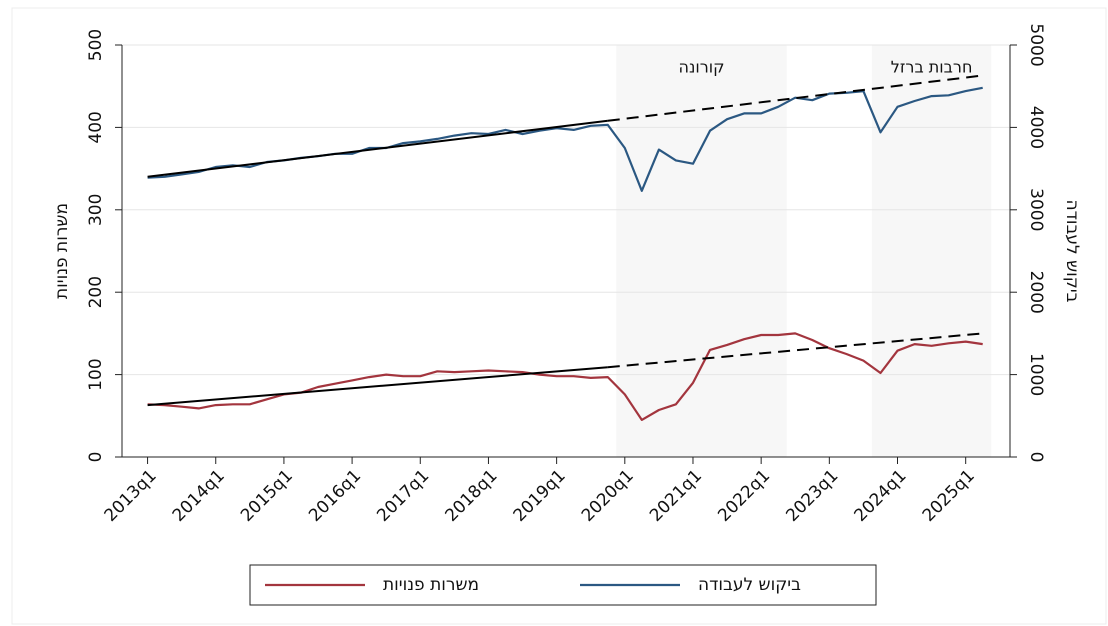 Image resolution: width=1108 pixels, height=626 pixels. What do you see at coordinates (96, 210) in the screenshot?
I see `y-tick-label: 300` at bounding box center [96, 210].